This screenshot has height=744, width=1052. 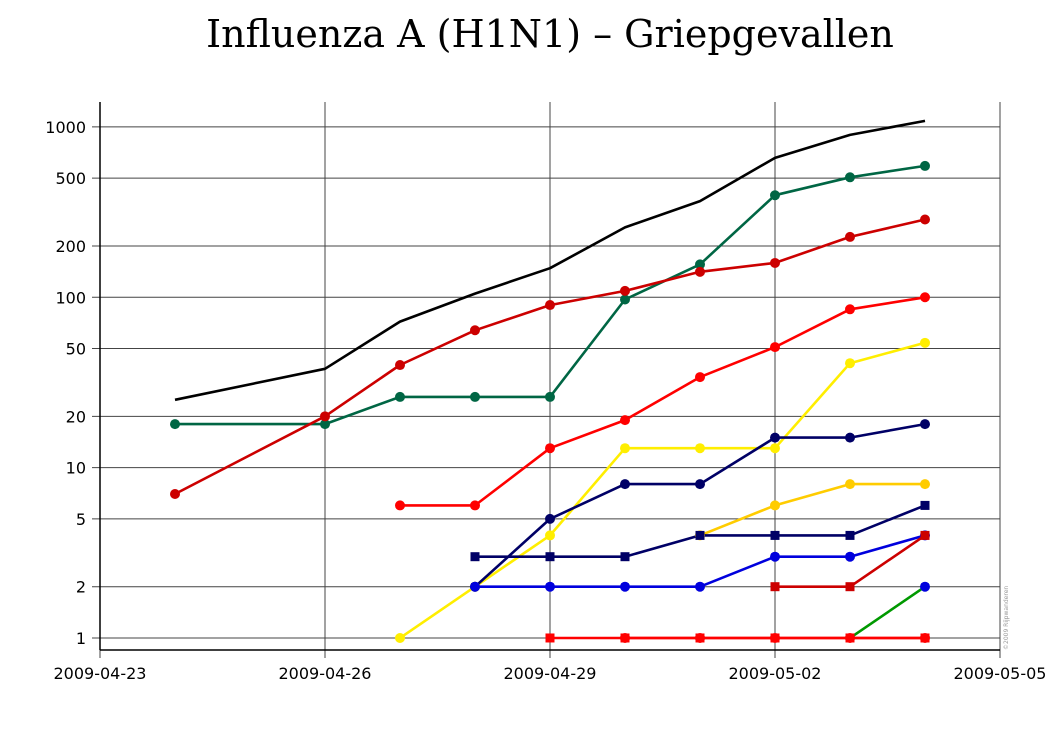 What do you see at coordinates (70, 246) in the screenshot?
I see `y-tick-label: 200` at bounding box center [70, 246].